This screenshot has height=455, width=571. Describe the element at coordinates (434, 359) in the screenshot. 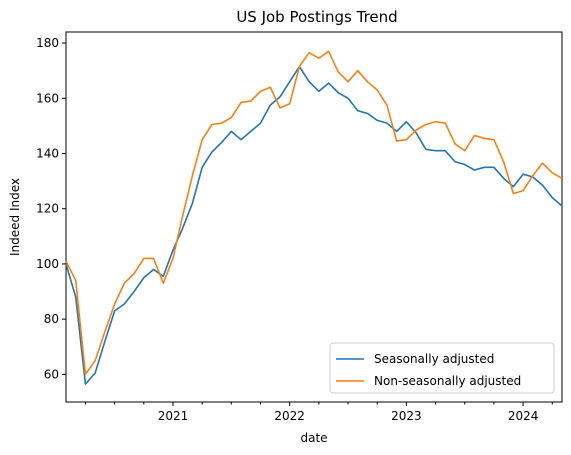

I see `legend-label-seasonal: Seasonally adjusted` at that location.